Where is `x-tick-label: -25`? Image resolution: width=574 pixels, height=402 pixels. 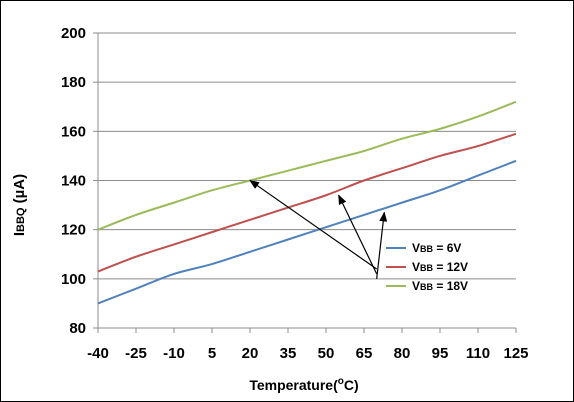 x-tick-label: -25 is located at coordinates (136, 353).